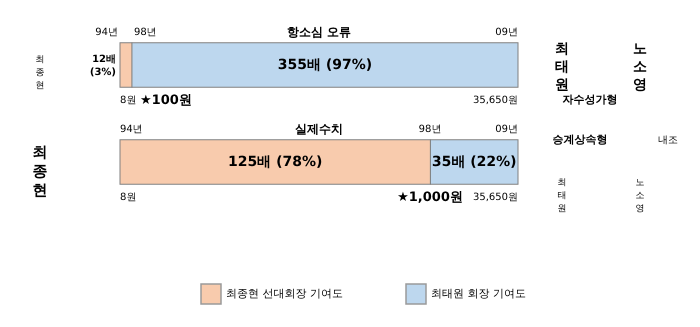 The width and height of the screenshot is (700, 327). Describe the element at coordinates (103, 66) in the screenshot. I see `data-label: 12배 (3%)` at that location.